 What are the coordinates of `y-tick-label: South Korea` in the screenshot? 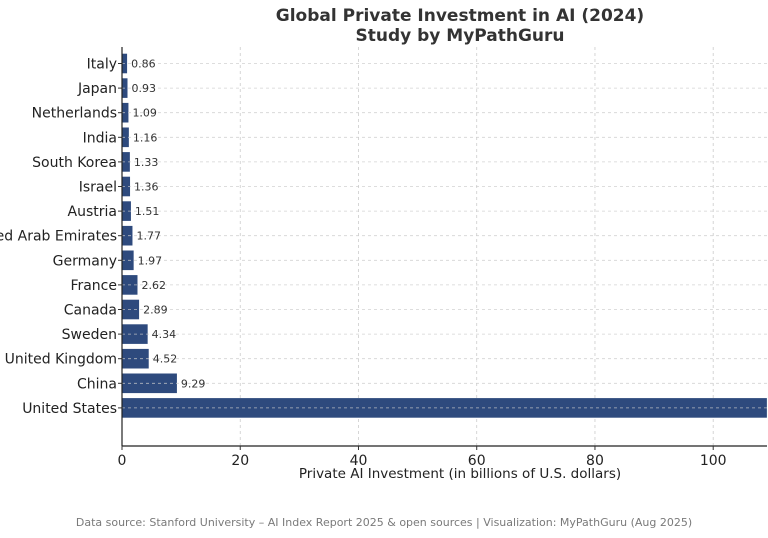 It's located at (74, 163).